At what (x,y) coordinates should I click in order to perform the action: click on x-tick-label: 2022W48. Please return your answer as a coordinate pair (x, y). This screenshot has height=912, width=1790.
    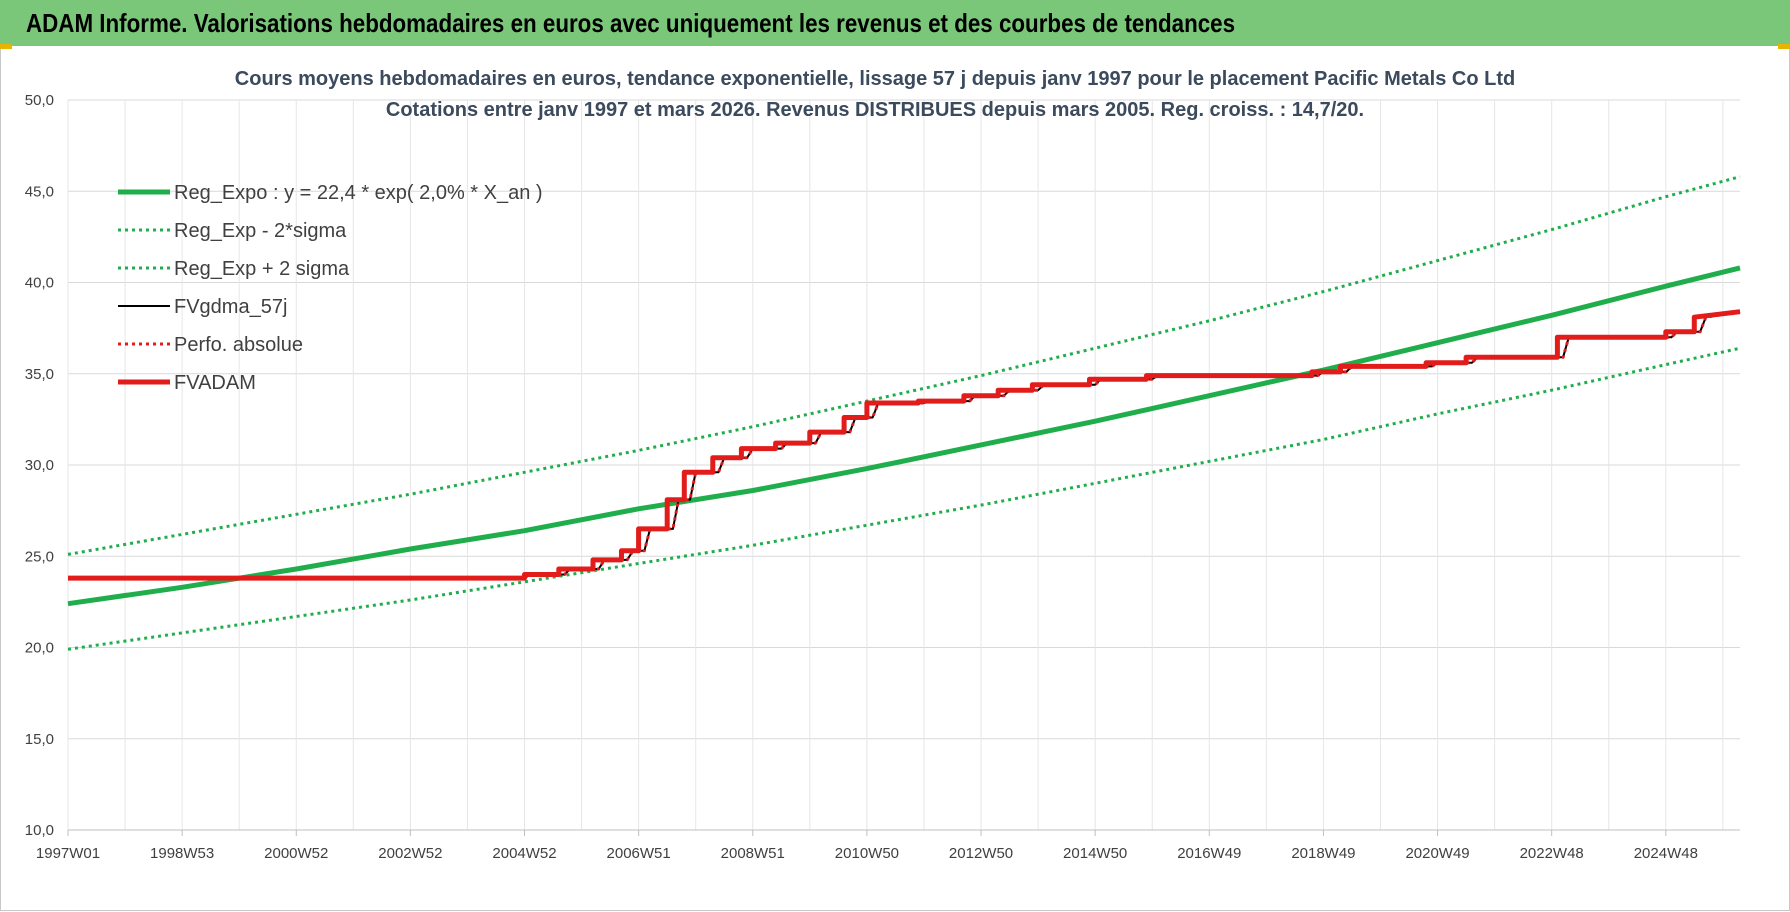
    Looking at the image, I should click on (1552, 853).